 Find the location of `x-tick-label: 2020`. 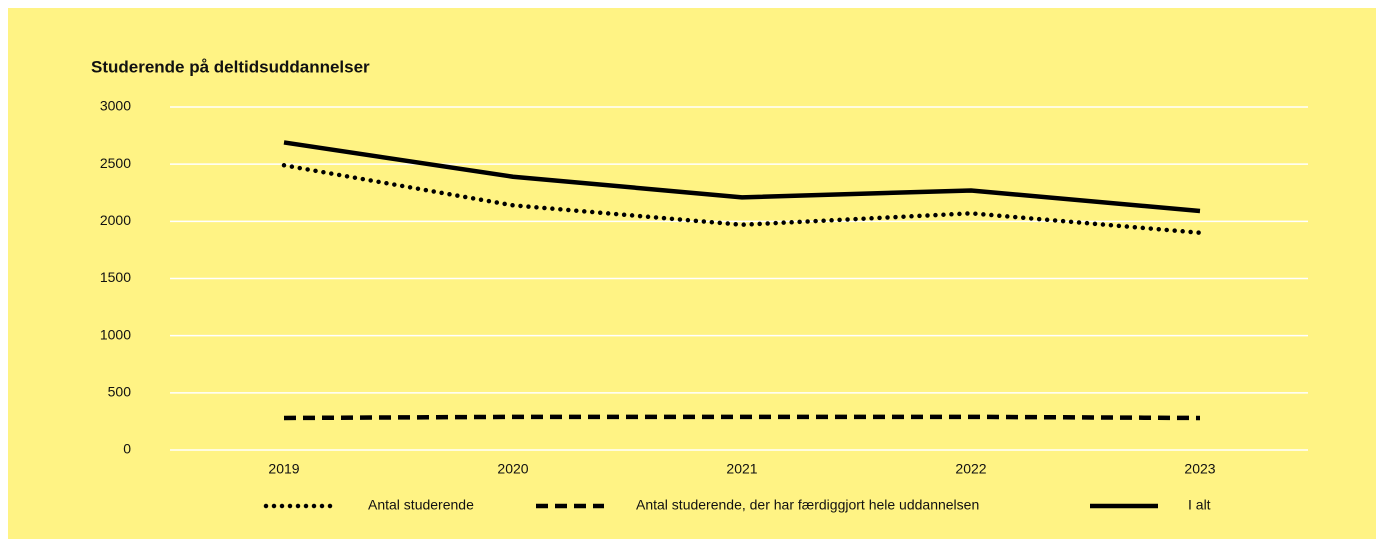

x-tick-label: 2020 is located at coordinates (512, 469).